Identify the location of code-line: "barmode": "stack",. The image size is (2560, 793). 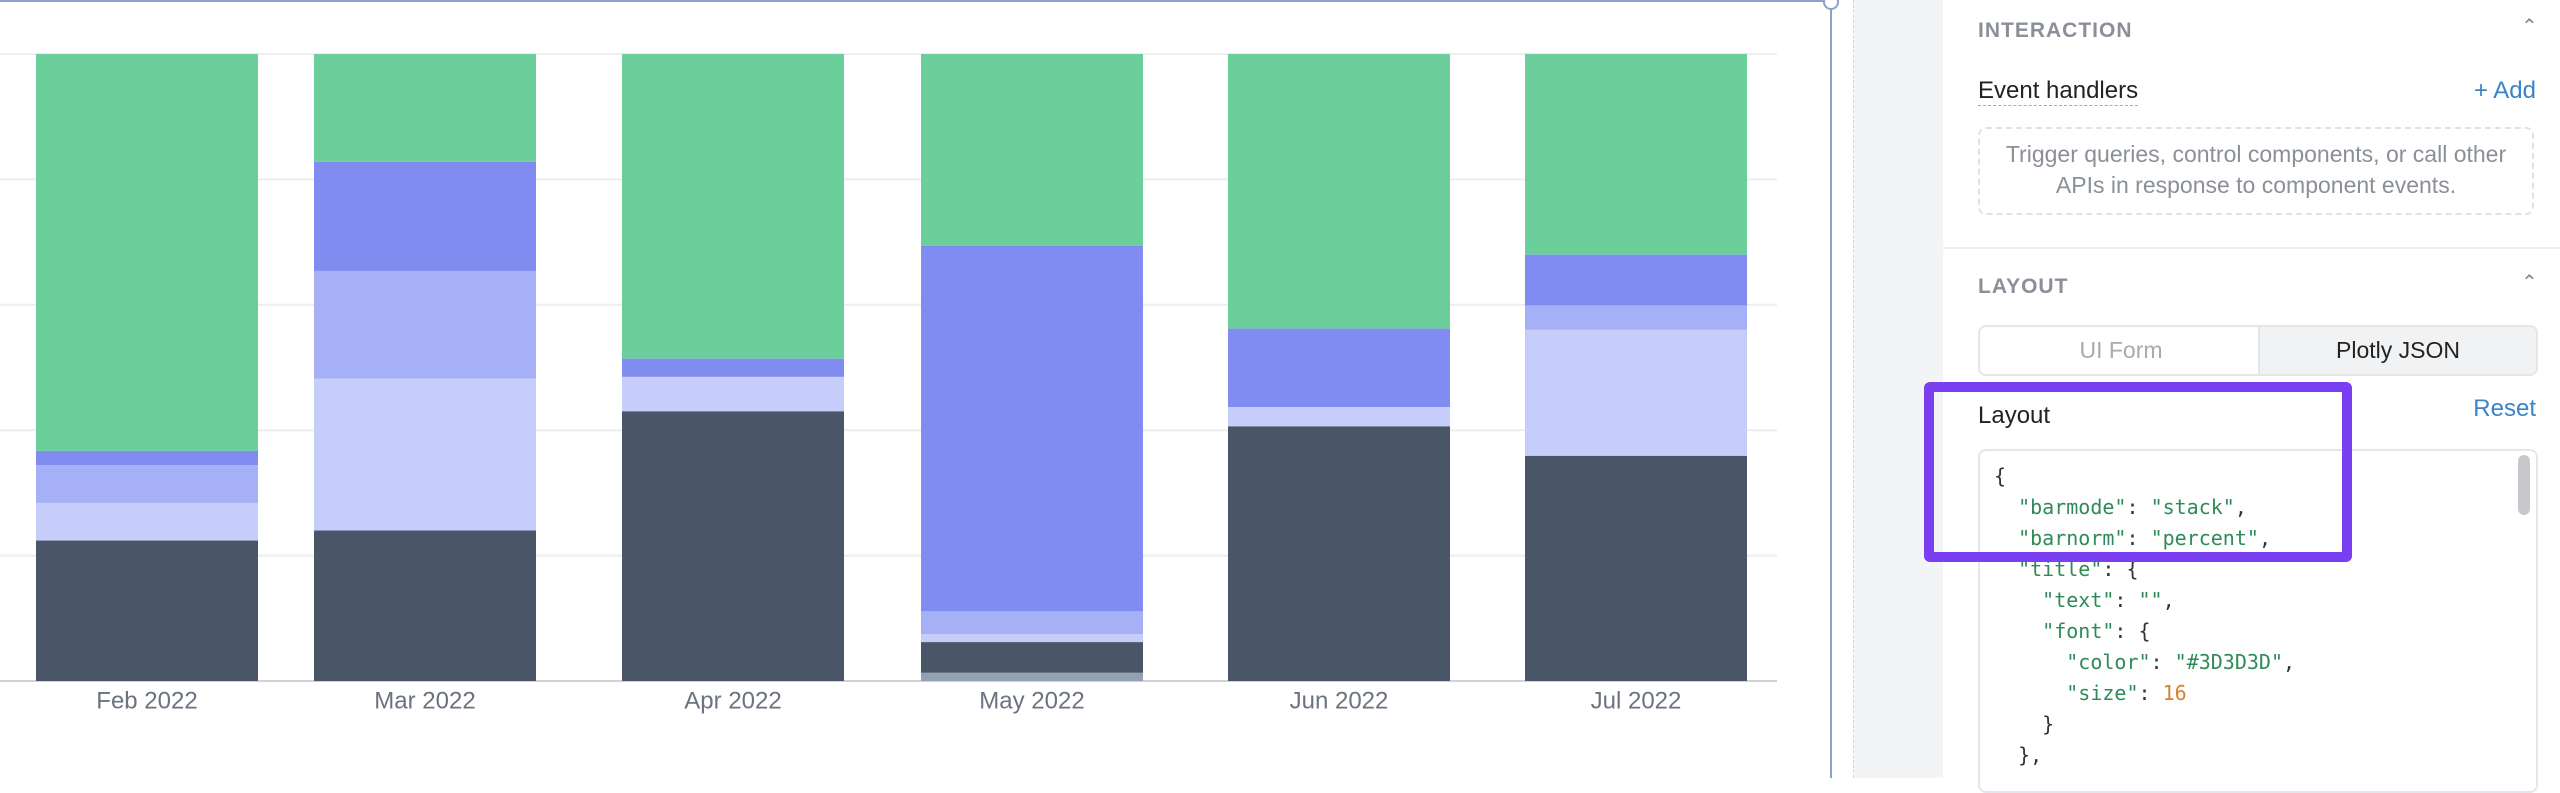
(2132, 507).